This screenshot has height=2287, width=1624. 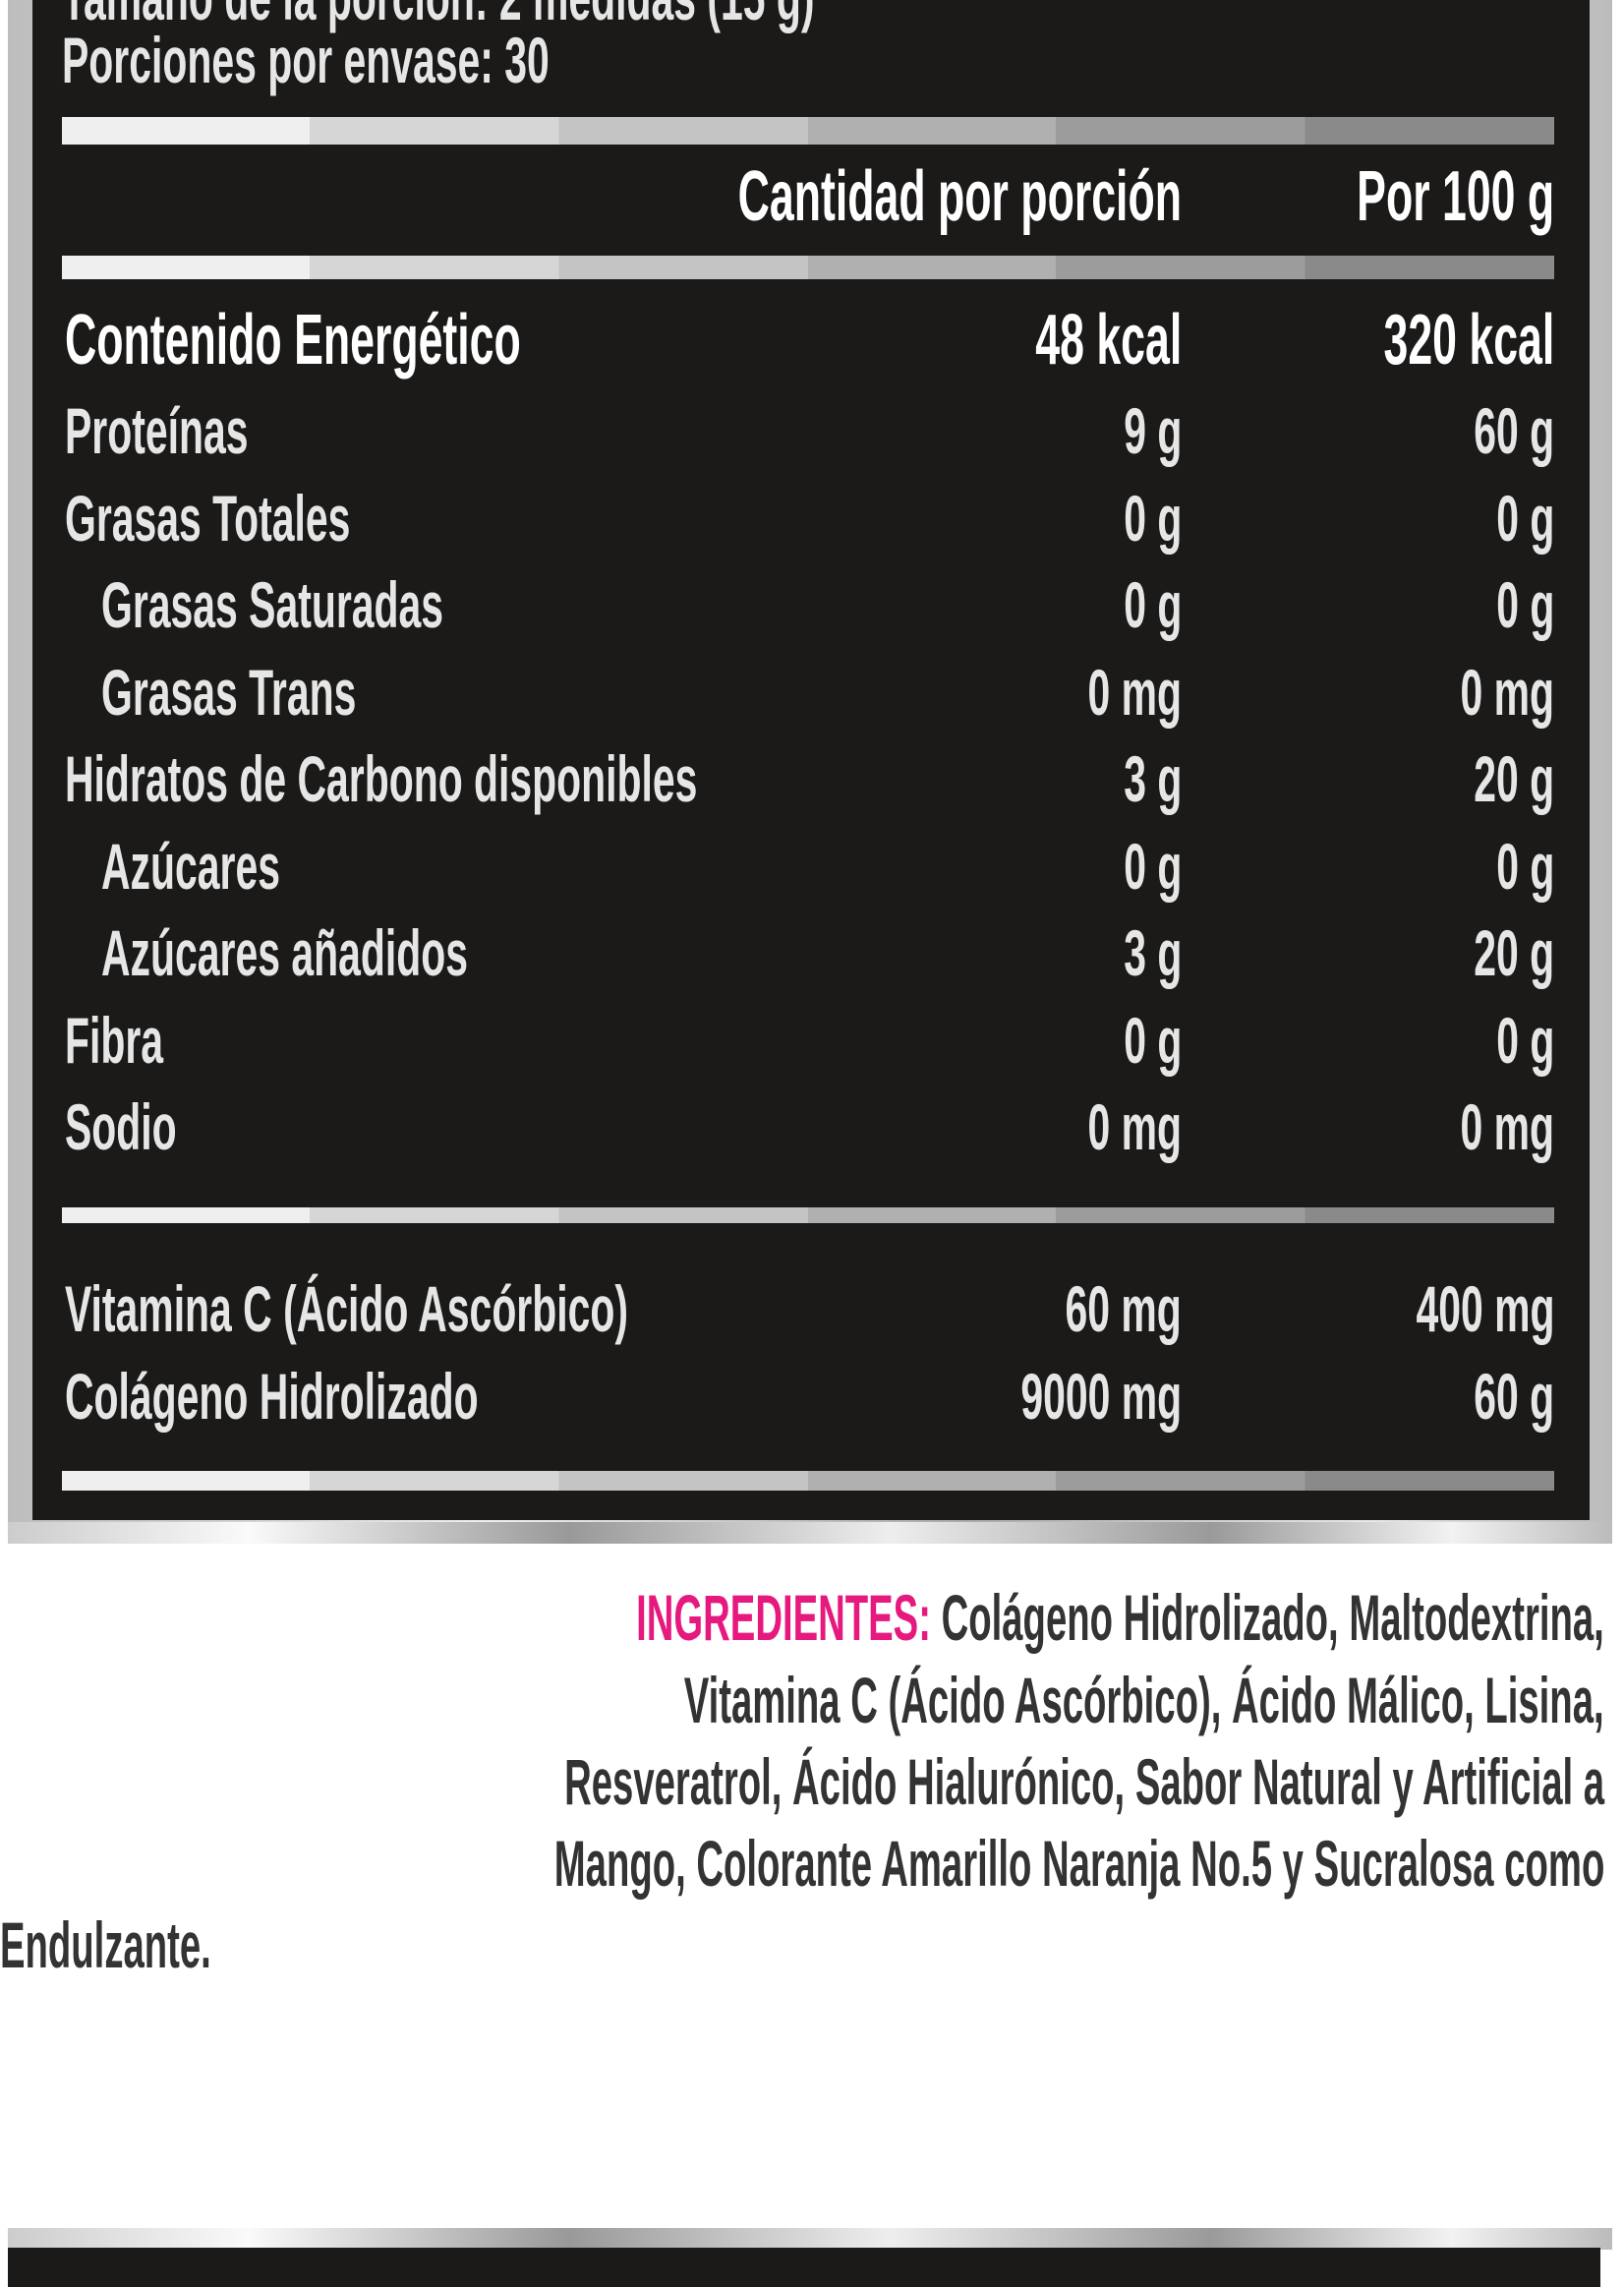 What do you see at coordinates (157, 430) in the screenshot?
I see `nutrient-name: Proteínas` at bounding box center [157, 430].